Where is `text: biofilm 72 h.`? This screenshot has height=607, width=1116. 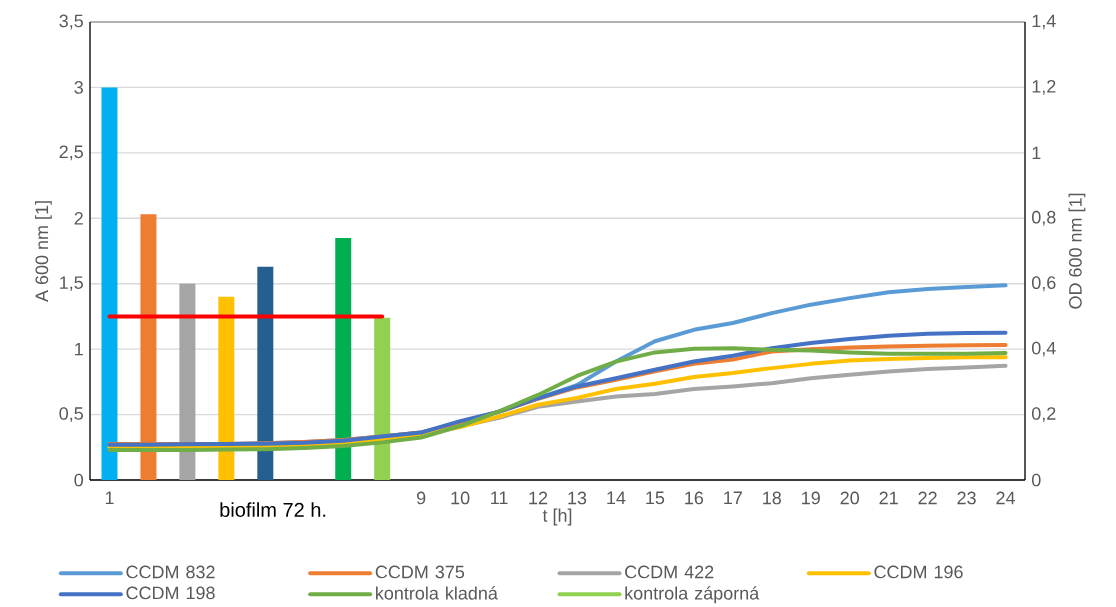 text: biofilm 72 h. is located at coordinates (273, 509).